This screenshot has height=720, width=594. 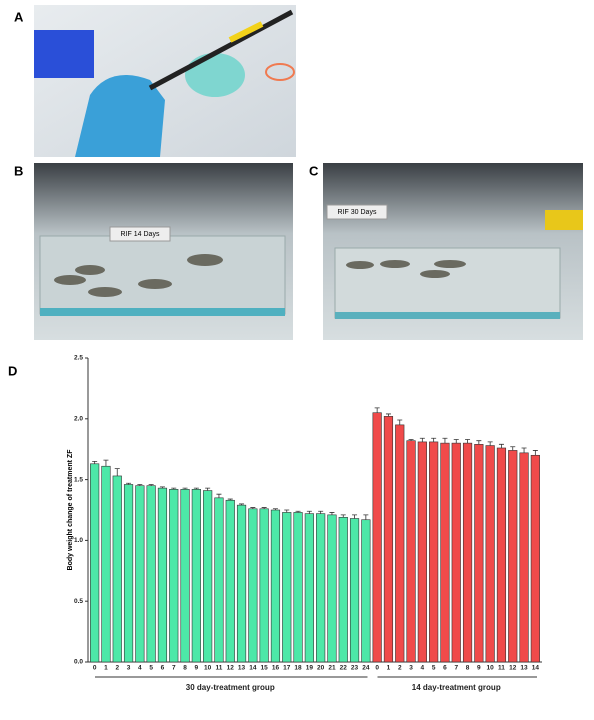 I want to click on x-tick-label: 15, so click(x=265, y=668).